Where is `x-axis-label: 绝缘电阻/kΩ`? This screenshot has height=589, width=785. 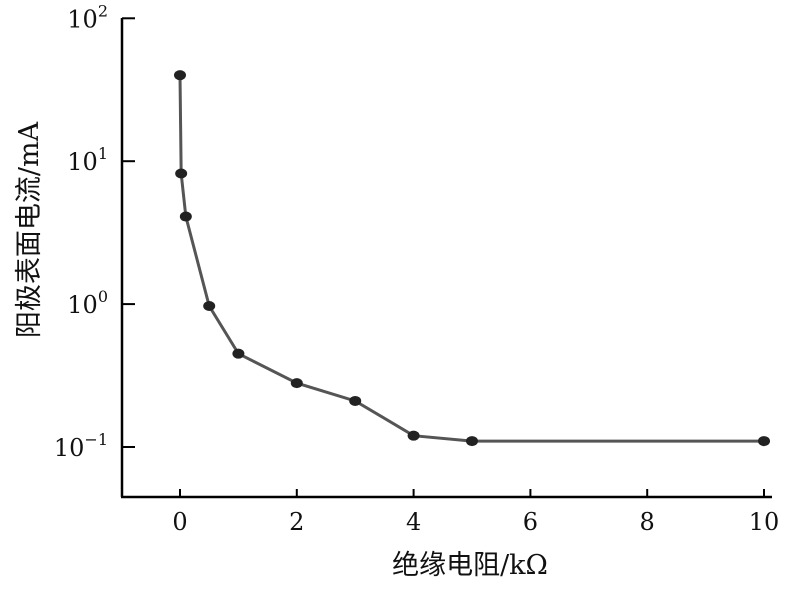 x-axis-label: 绝缘电阻/kΩ is located at coordinates (470, 565).